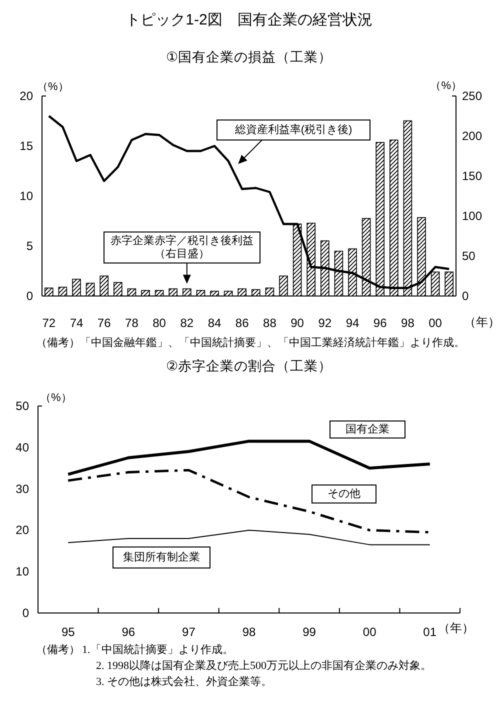 The image size is (499, 701). I want to click on text: 3. その他は株式会社、外資企業等。, so click(184, 681).